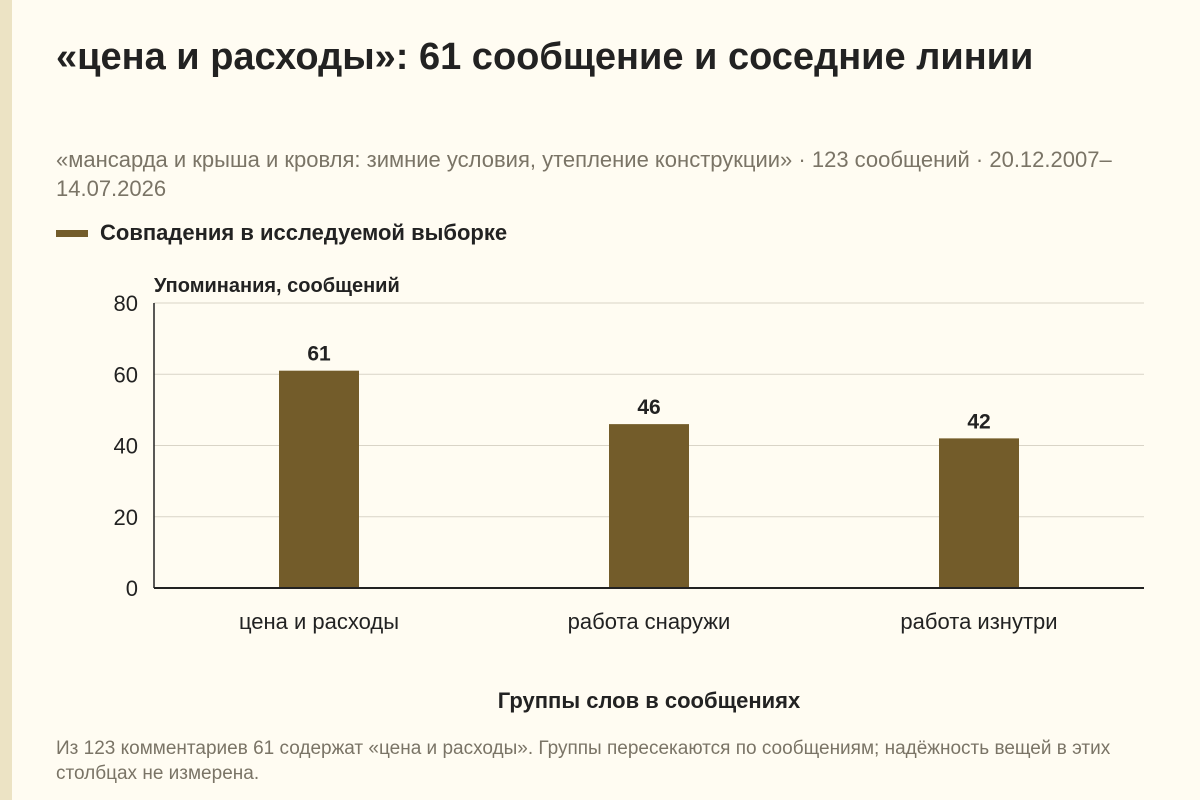 This screenshot has width=1200, height=800. What do you see at coordinates (648, 407) in the screenshot?
I see `data-label: 46` at bounding box center [648, 407].